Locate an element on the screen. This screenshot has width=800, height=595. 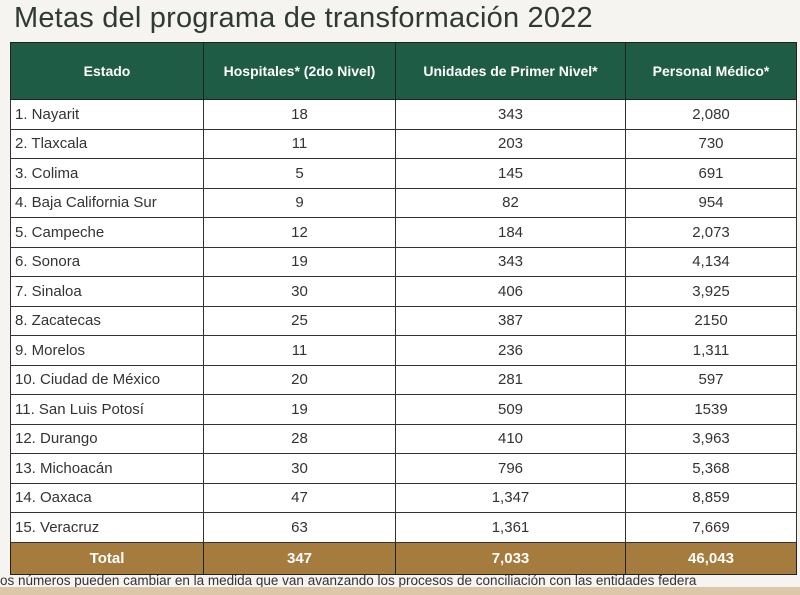
cell-state: 2. Tlaxcala is located at coordinates (107, 143).